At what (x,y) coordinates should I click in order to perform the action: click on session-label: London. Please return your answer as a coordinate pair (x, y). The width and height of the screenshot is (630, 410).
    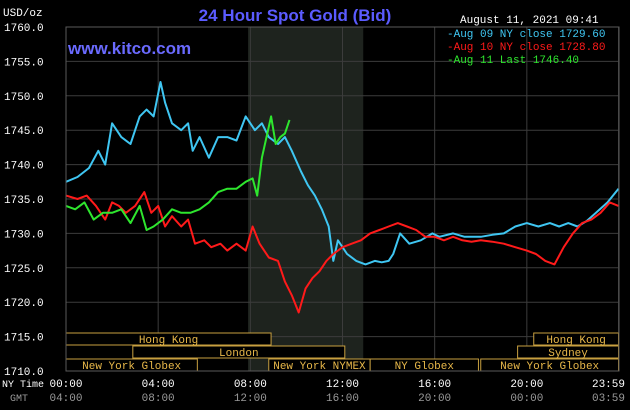
    Looking at the image, I should click on (239, 354).